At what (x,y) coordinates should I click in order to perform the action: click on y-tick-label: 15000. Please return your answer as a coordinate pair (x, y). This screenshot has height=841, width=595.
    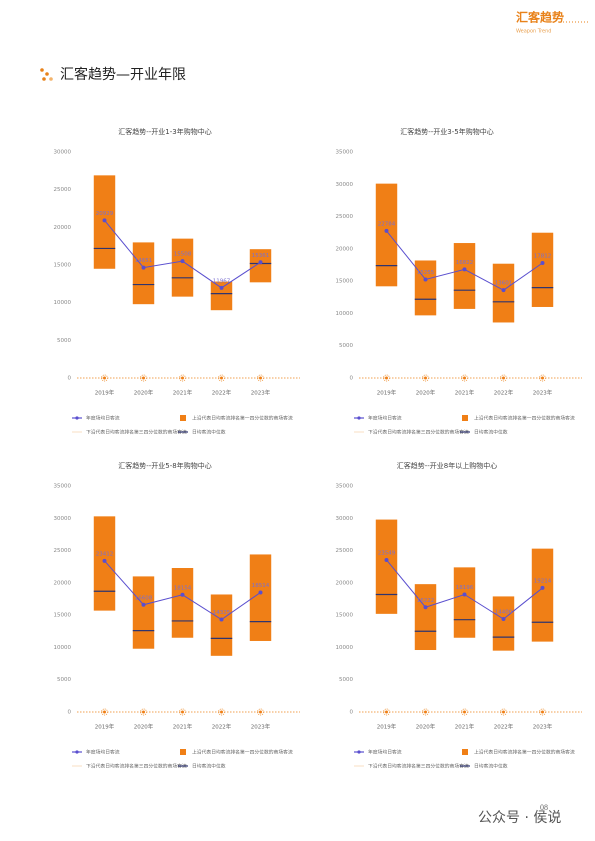
    Looking at the image, I should click on (63, 266).